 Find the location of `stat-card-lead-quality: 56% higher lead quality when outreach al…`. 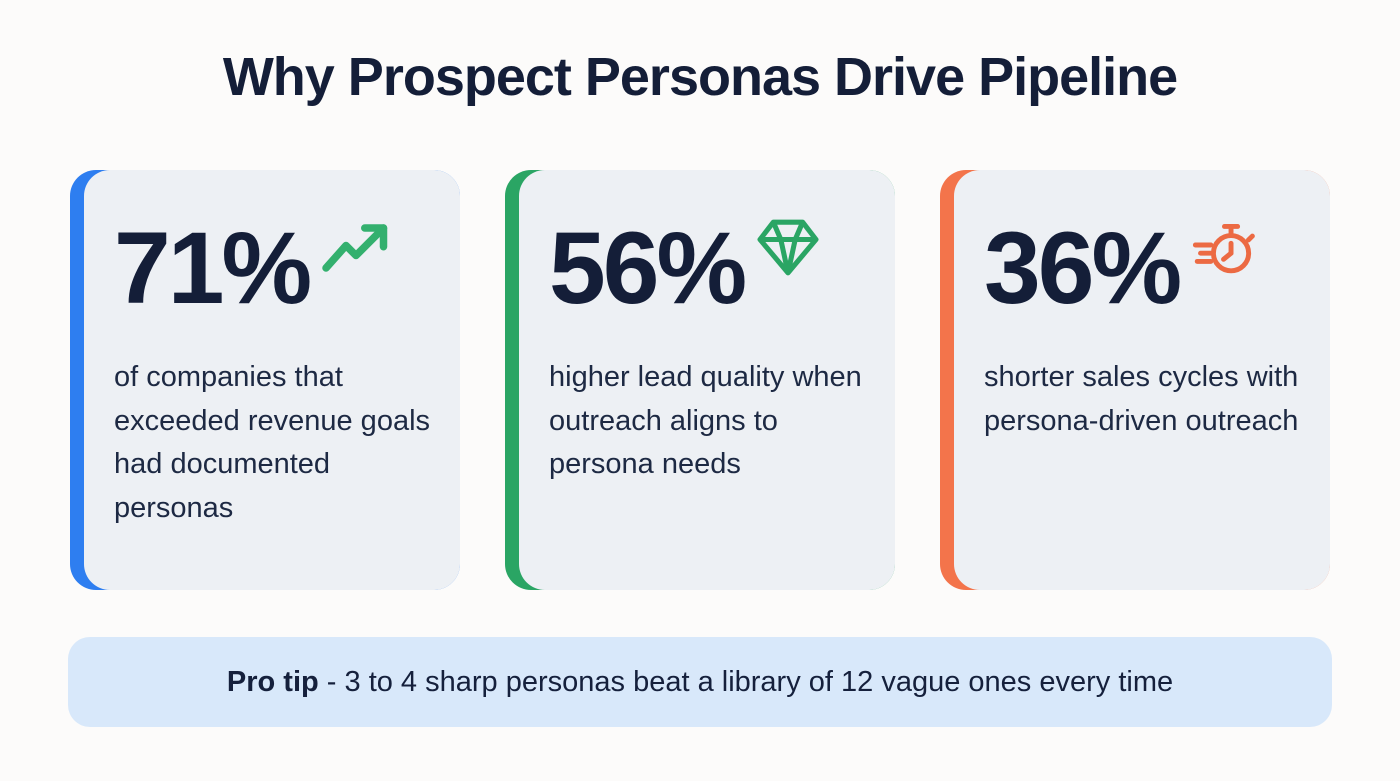

stat-card-lead-quality: 56% higher lead quality when outreach al… is located at coordinates (700, 380).